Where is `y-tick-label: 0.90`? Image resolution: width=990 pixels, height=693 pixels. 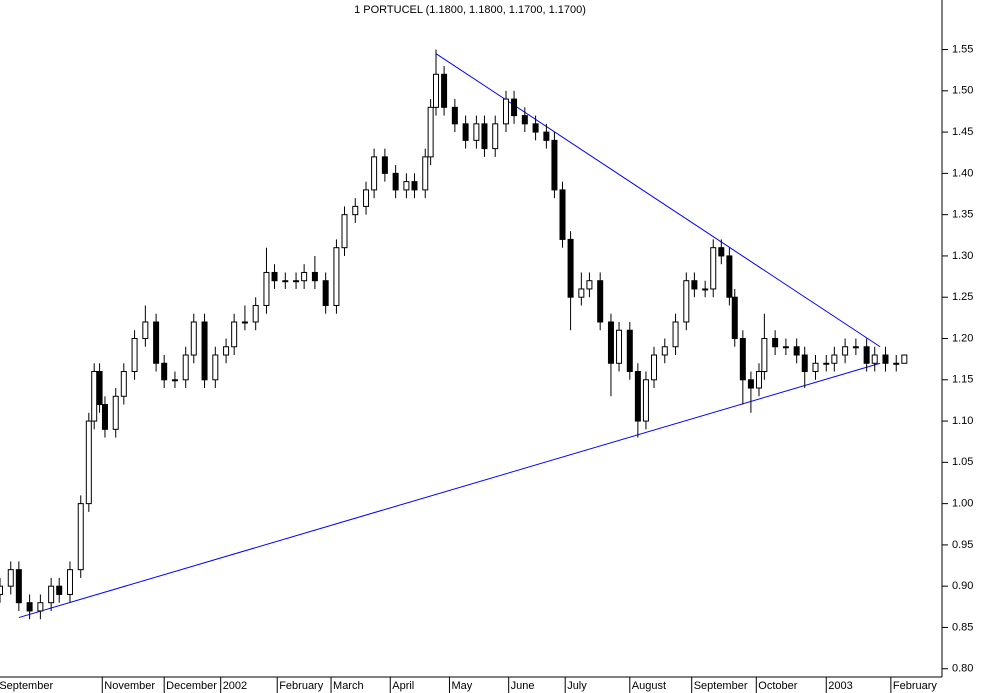 y-tick-label: 0.90 is located at coordinates (962, 586).